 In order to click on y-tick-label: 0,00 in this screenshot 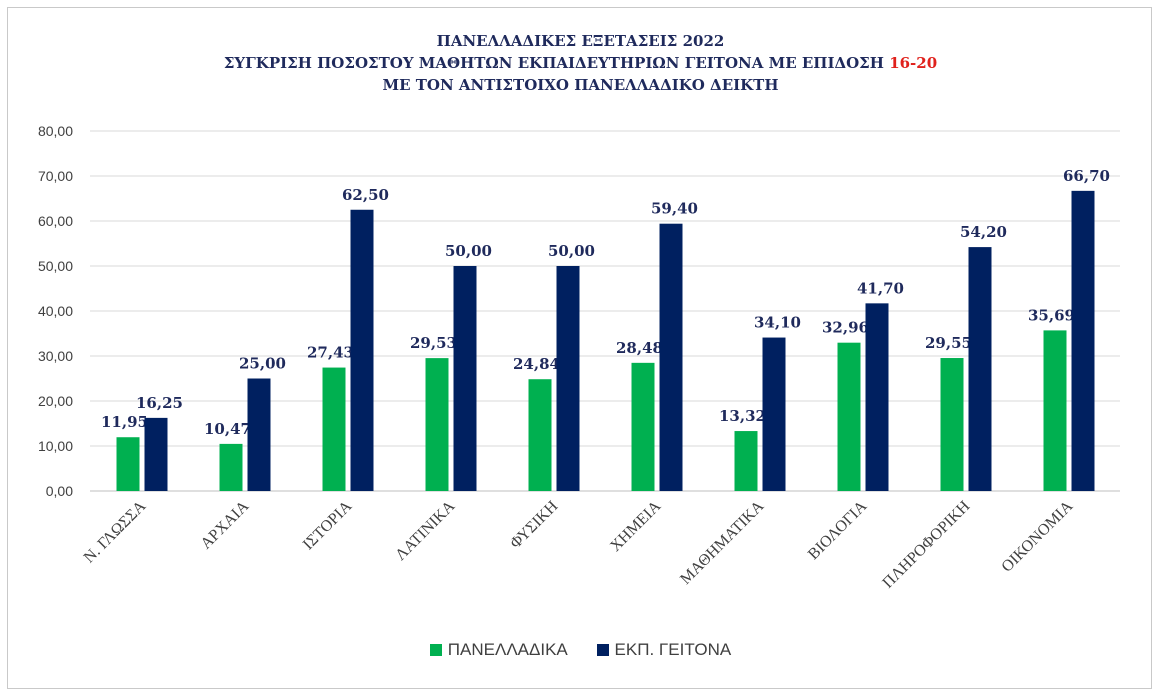, I will do `click(59, 491)`.